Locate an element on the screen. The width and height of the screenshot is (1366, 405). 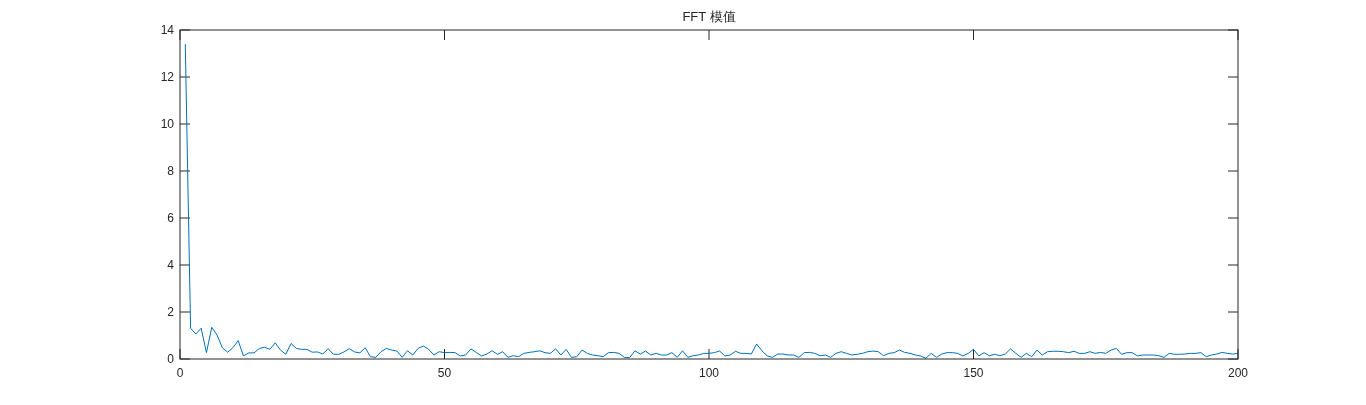
y-tick-label: 0 is located at coordinates (171, 359).